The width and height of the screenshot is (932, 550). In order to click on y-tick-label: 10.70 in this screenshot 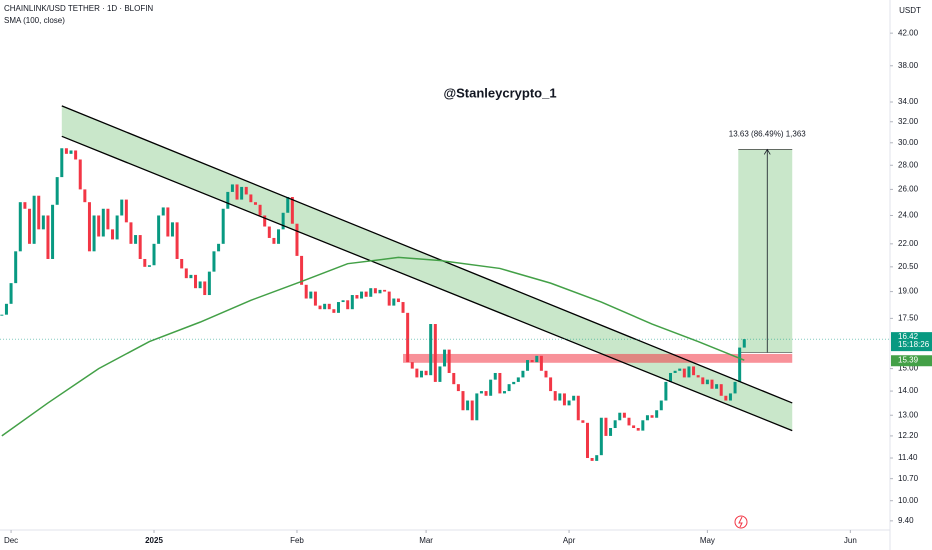, I will do `click(908, 478)`.